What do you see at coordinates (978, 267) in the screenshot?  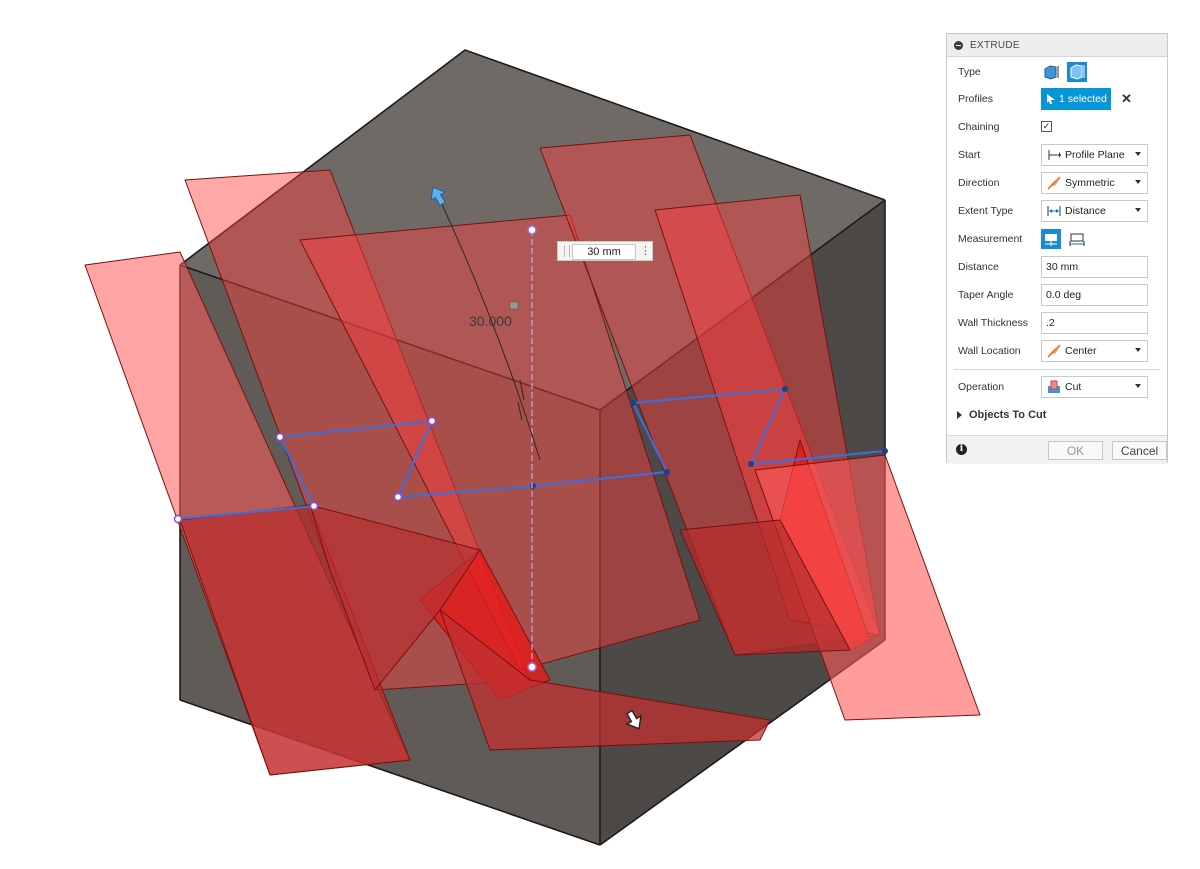 I see `distance-label: Distance` at bounding box center [978, 267].